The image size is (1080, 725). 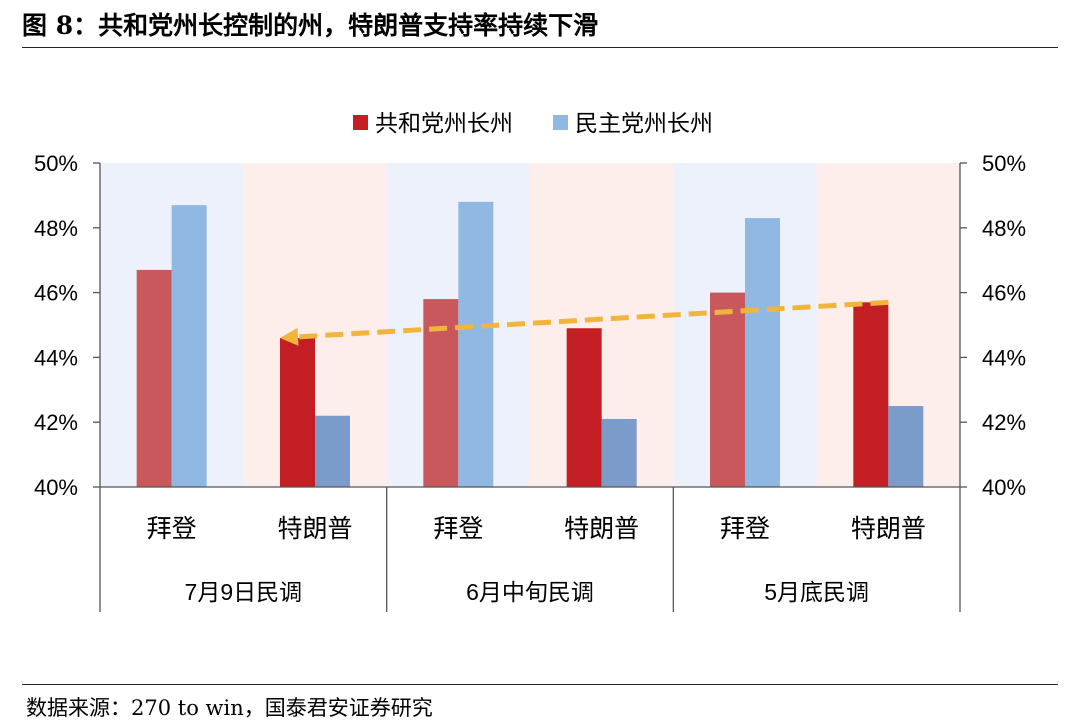 What do you see at coordinates (56, 357) in the screenshot?
I see `y-tick-label-left: 44%` at bounding box center [56, 357].